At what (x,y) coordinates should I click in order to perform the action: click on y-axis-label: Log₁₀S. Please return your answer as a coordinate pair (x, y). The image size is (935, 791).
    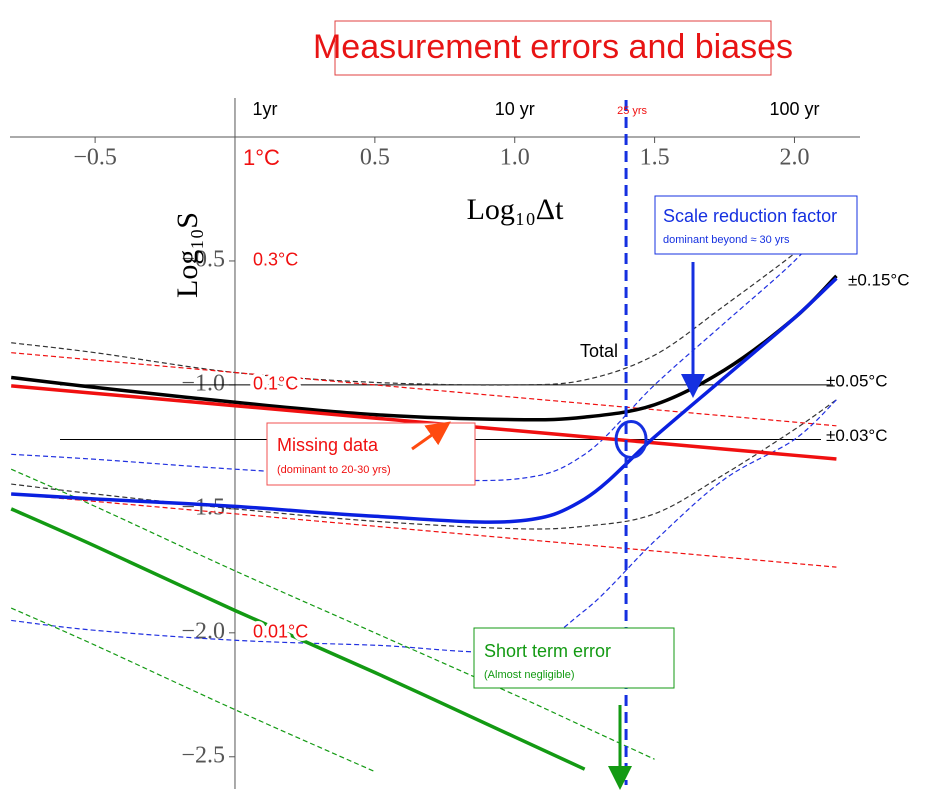
    Looking at the image, I should click on (187, 255).